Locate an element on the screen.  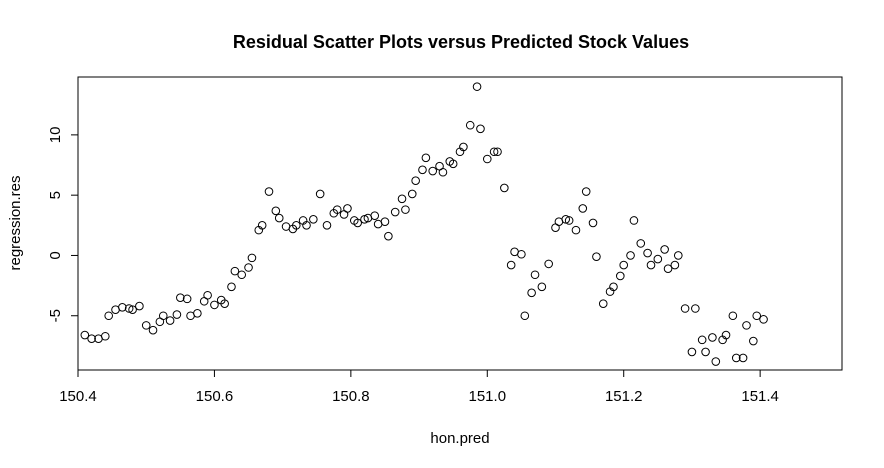
x-tick-label: 151.4 is located at coordinates (760, 396).